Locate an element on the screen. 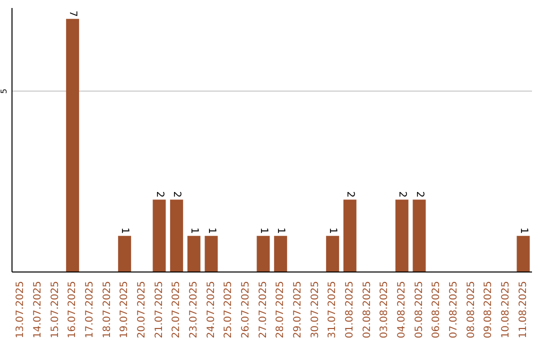 The width and height of the screenshot is (540, 340). x-tick-label: 19.07.2025 is located at coordinates (124, 309).